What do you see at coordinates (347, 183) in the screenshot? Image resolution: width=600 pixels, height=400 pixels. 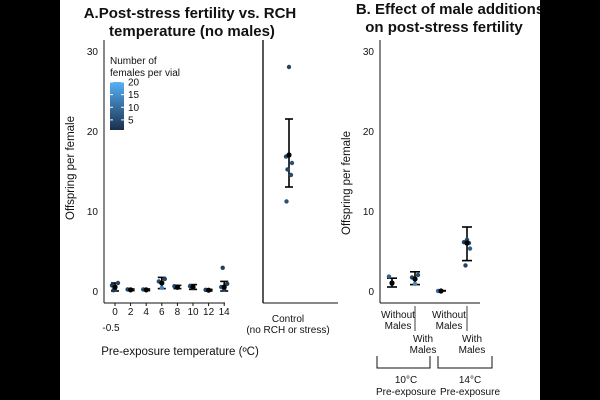 I see `panel-b-y-label: Offspring per female` at bounding box center [347, 183].